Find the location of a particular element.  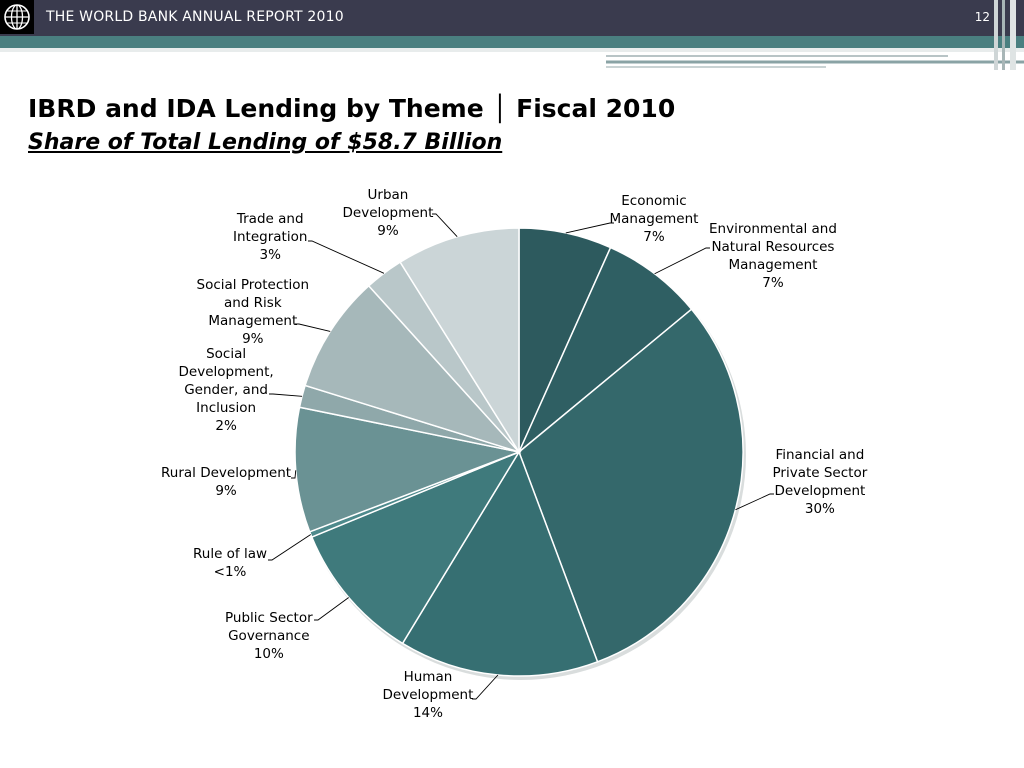

slice-label-line: and Risk is located at coordinates (252, 303).